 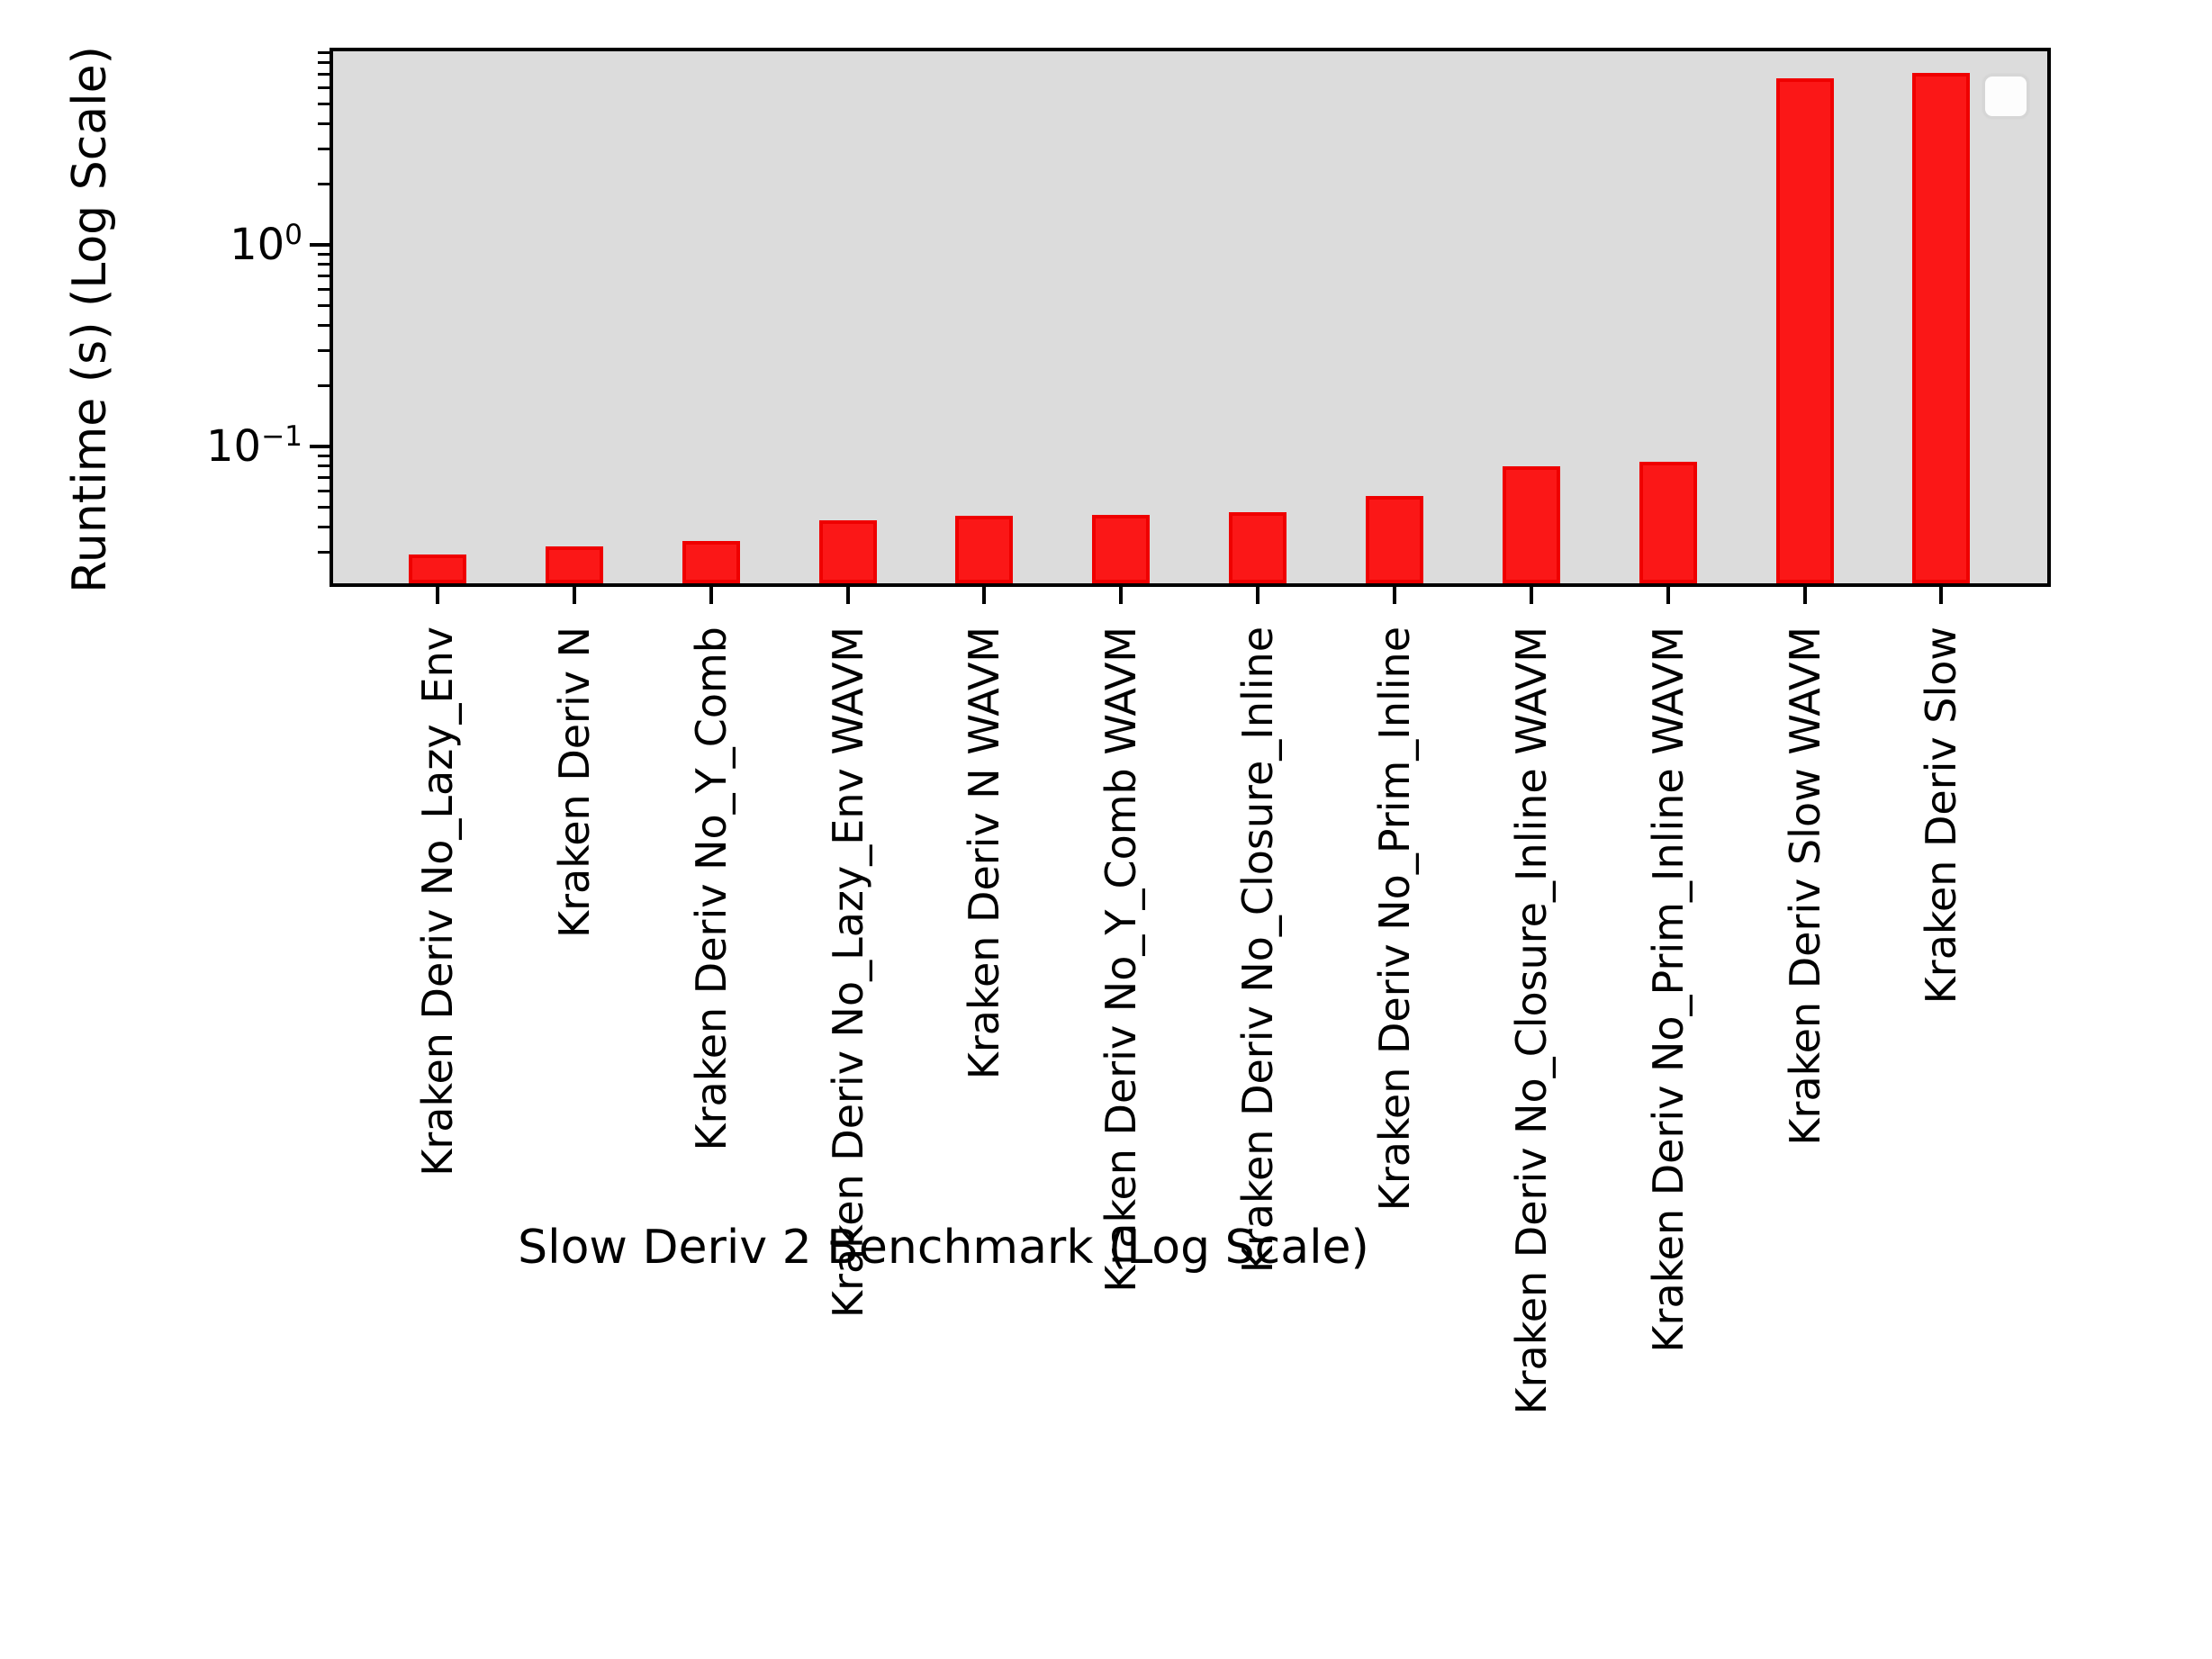 What do you see at coordinates (253, 446) in the screenshot?
I see `y-tick-label-1: 10⁻¹` at bounding box center [253, 446].